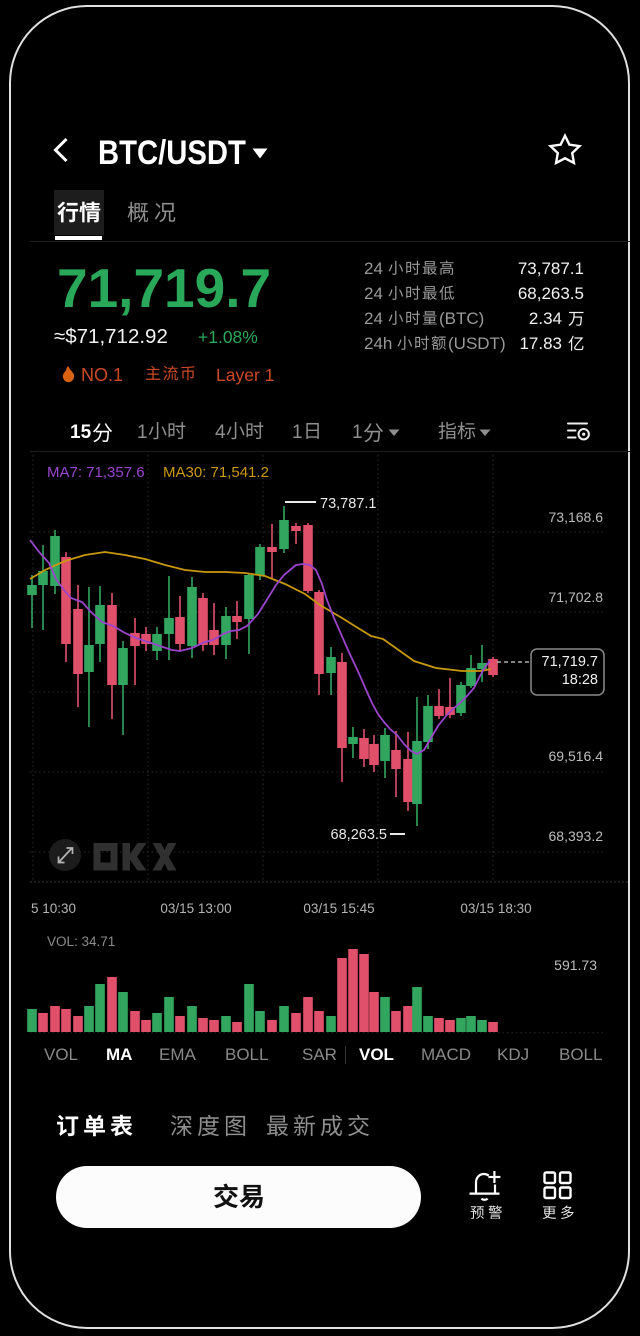  I want to click on svg-text: 73,168.6, so click(576, 517).